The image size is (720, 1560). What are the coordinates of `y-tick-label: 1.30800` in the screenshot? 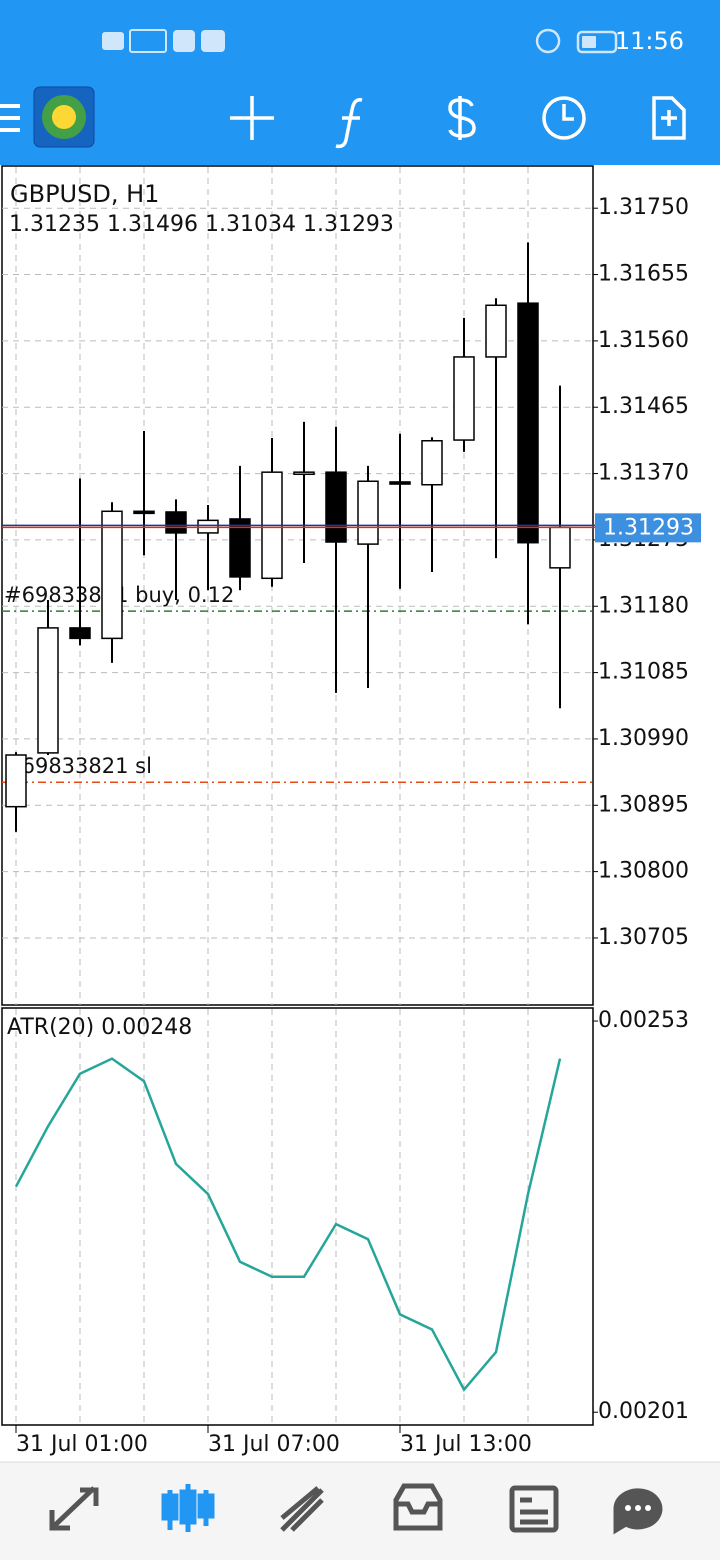 It's located at (643, 871).